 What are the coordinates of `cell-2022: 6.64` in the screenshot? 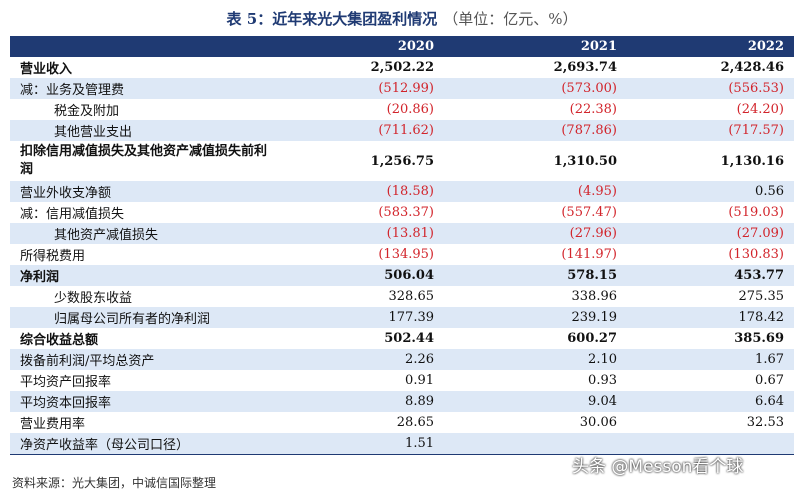 It's located at (710, 401).